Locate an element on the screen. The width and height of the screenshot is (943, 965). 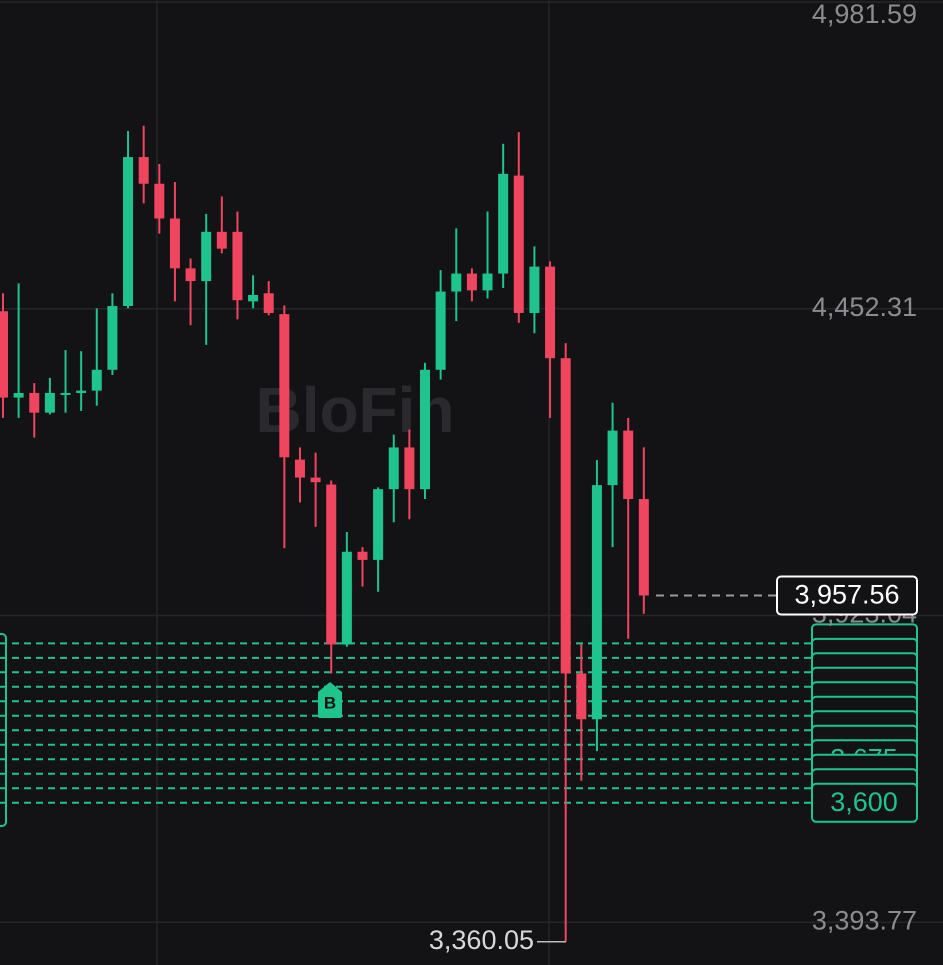
order-label: 3,600 is located at coordinates (864, 802).